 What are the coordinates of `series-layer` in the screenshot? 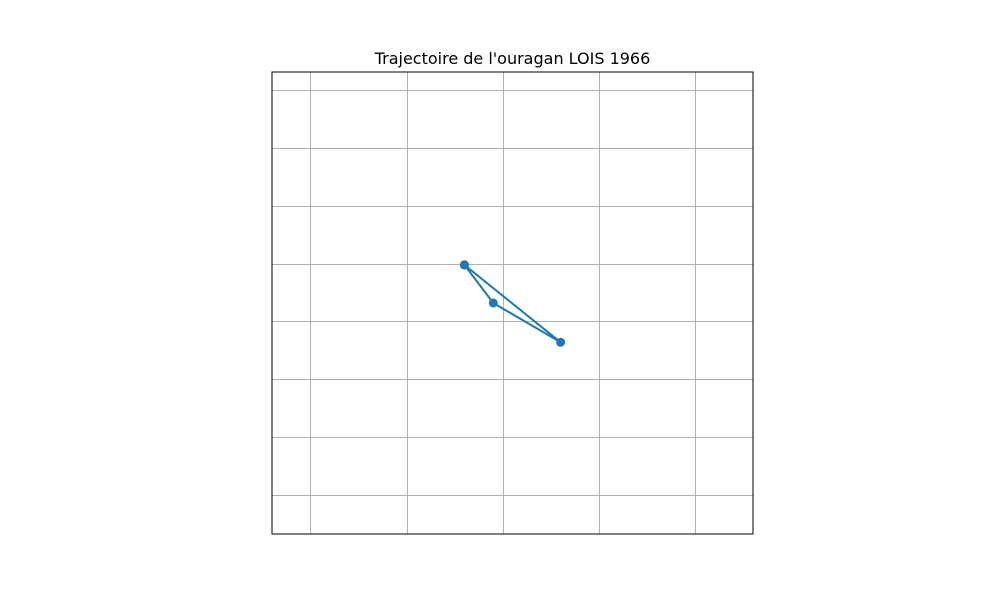 It's located at (512, 303).